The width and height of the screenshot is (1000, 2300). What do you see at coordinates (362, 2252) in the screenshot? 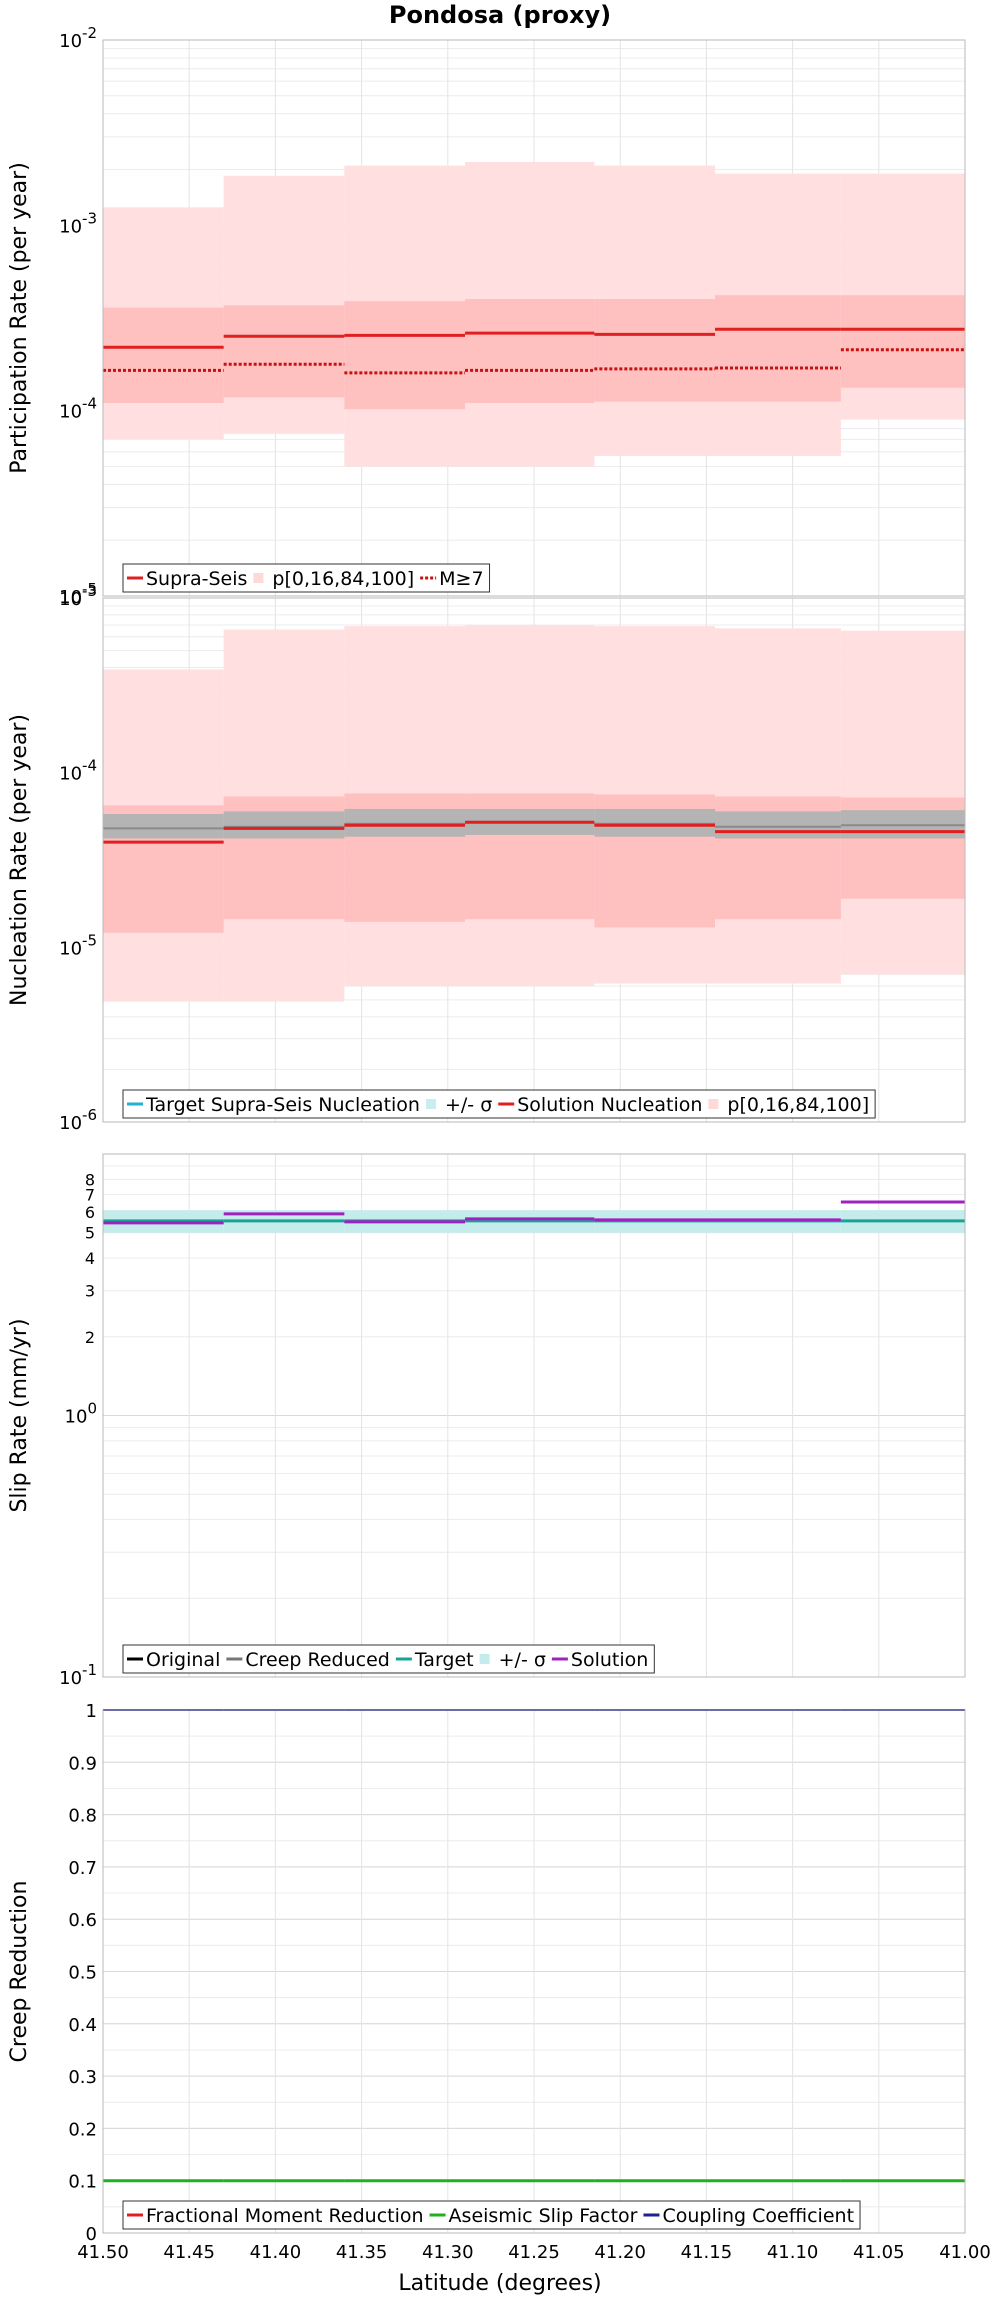
I see `x-tick-label: 41.35` at bounding box center [362, 2252].